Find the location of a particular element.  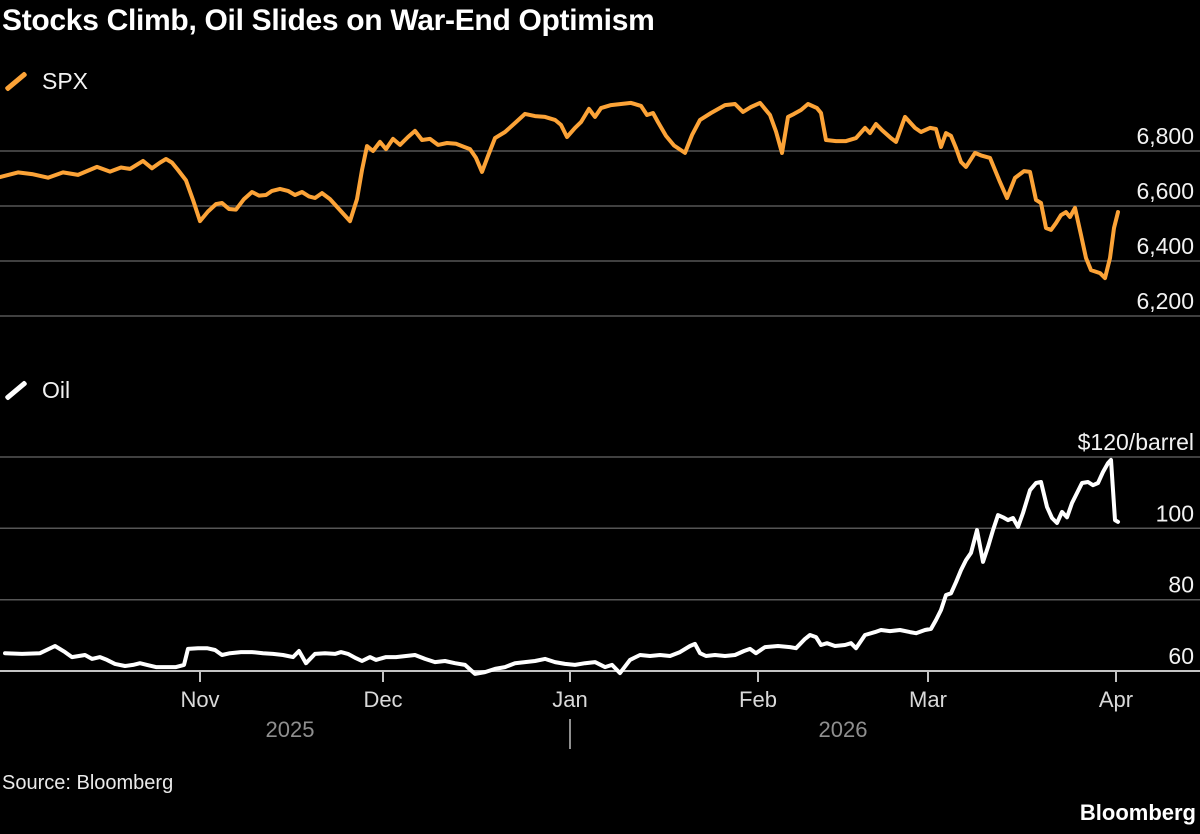

legend-spx: SPX is located at coordinates (45, 81).